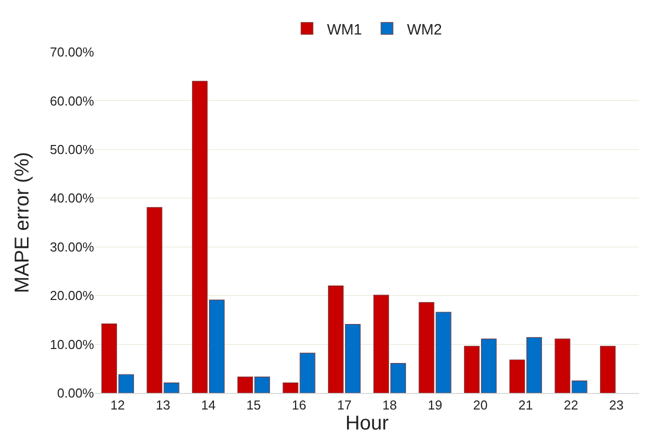  I want to click on x-tick-label: 16, so click(299, 405).